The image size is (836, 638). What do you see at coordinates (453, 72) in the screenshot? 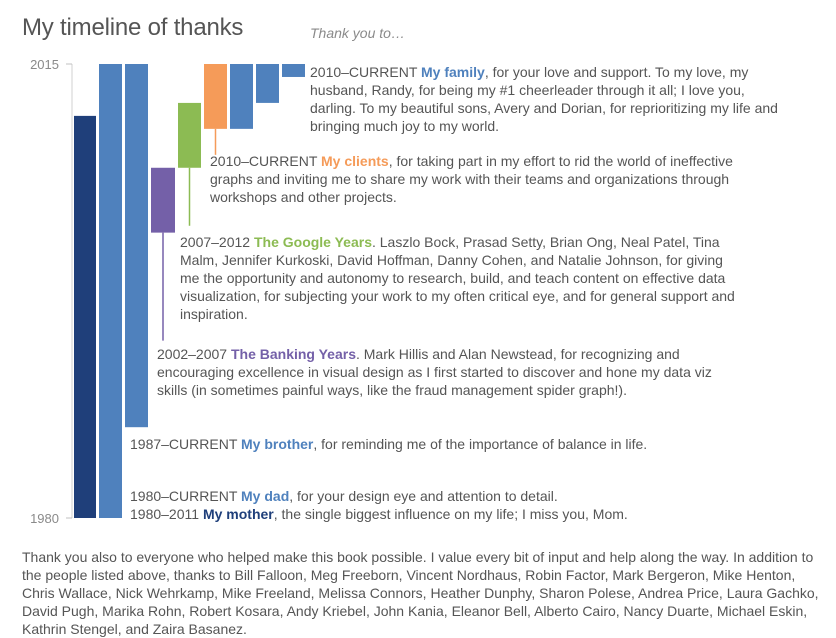
I see `note-label: My family` at bounding box center [453, 72].